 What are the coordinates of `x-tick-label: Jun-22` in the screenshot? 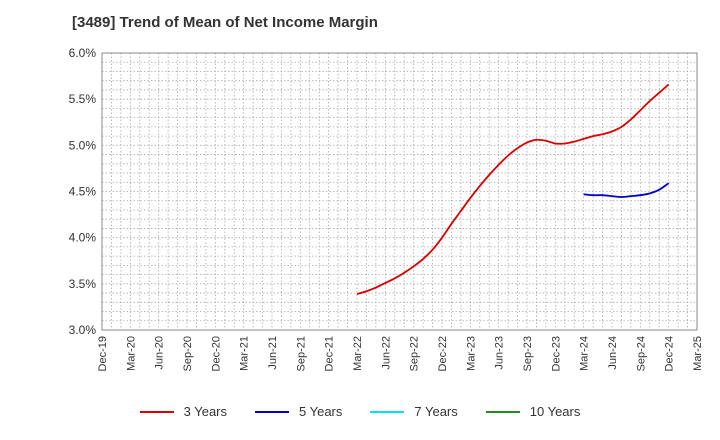 It's located at (386, 353).